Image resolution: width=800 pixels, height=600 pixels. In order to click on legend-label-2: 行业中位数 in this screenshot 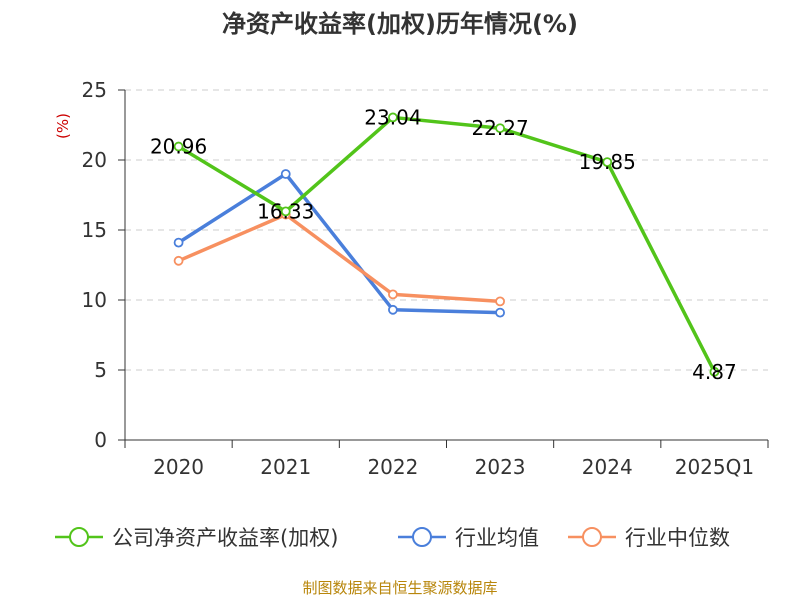, I will do `click(677, 538)`.